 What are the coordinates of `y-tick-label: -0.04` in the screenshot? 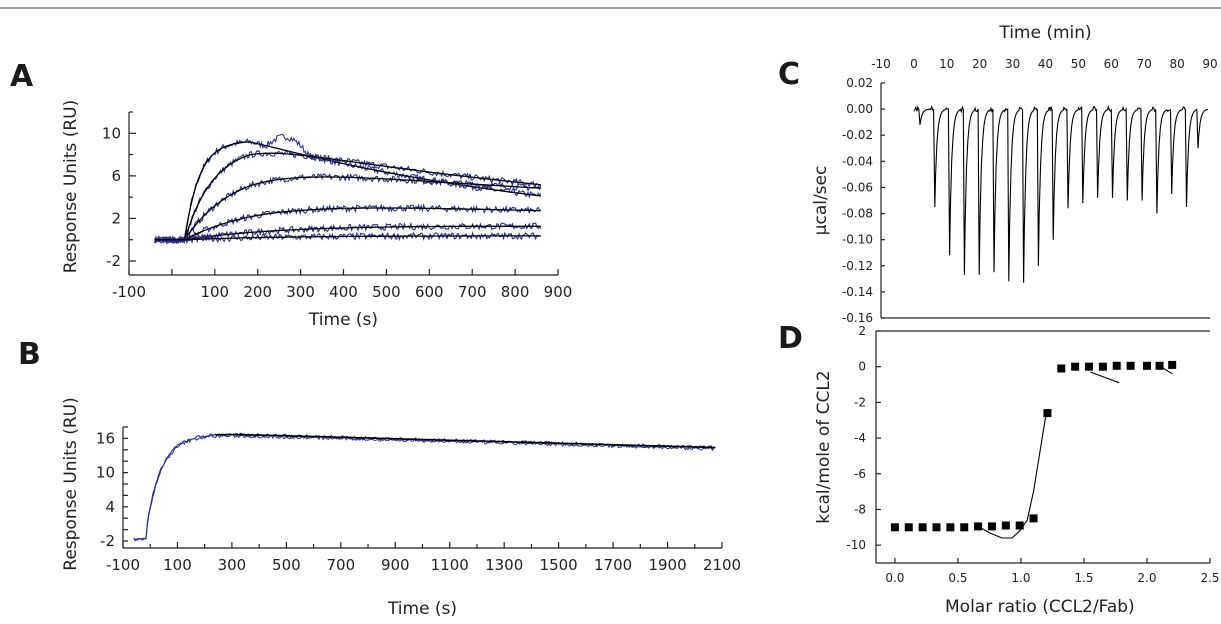 It's located at (857, 161).